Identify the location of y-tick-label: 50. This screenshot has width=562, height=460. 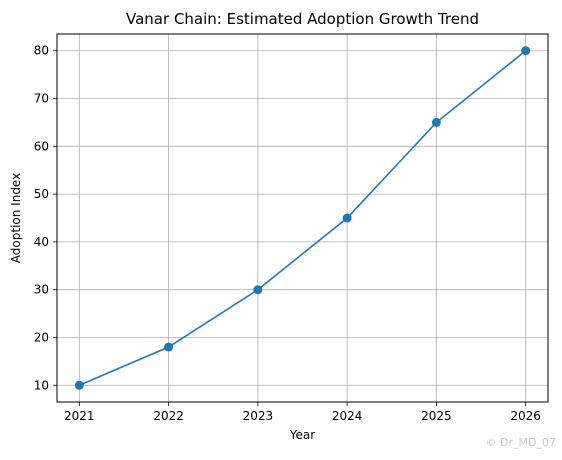
(41, 194).